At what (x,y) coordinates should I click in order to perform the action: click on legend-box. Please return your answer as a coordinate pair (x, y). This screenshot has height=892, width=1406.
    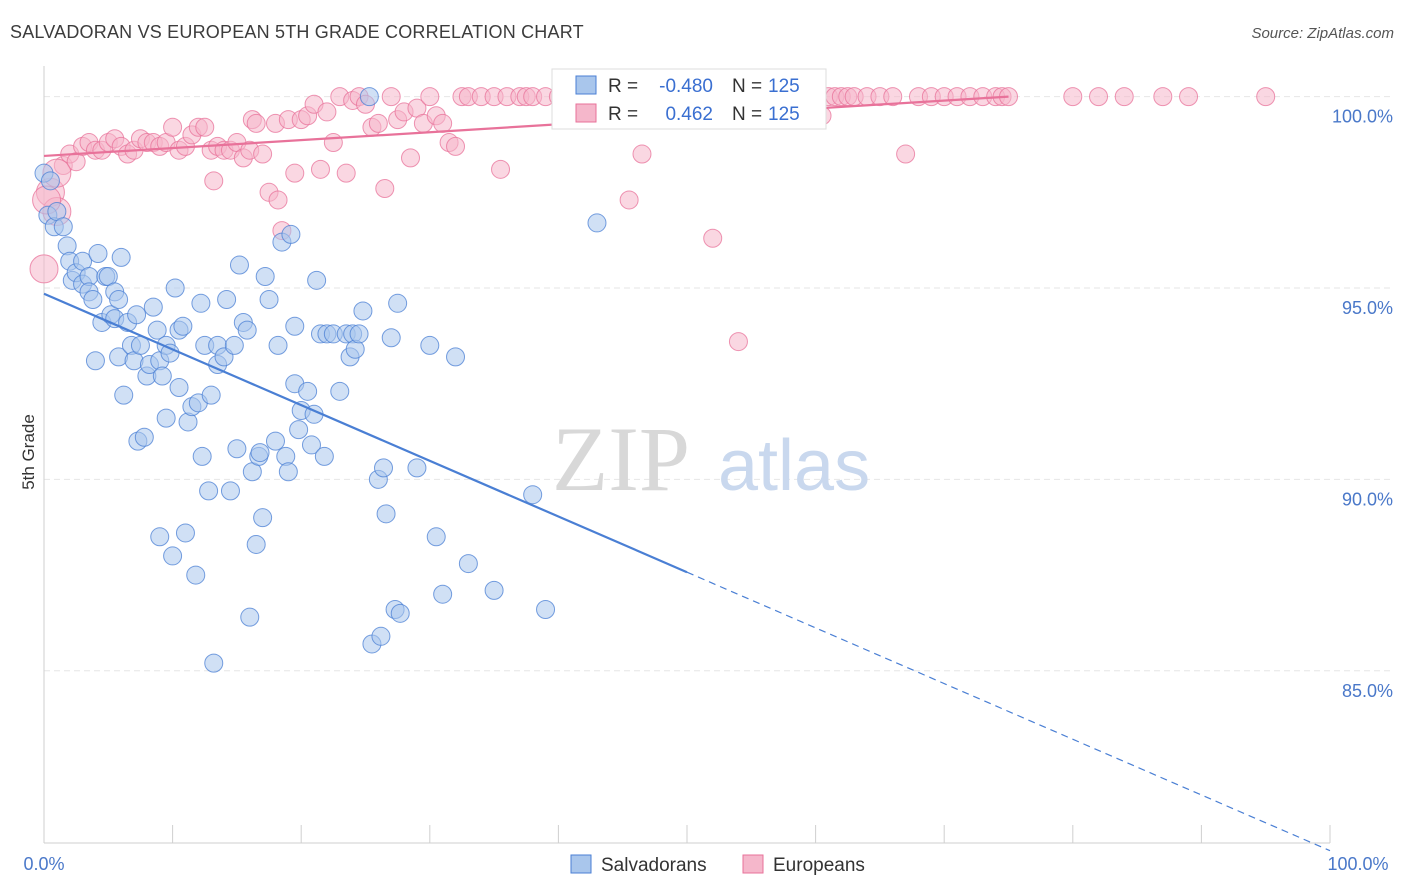
    Looking at the image, I should click on (689, 99).